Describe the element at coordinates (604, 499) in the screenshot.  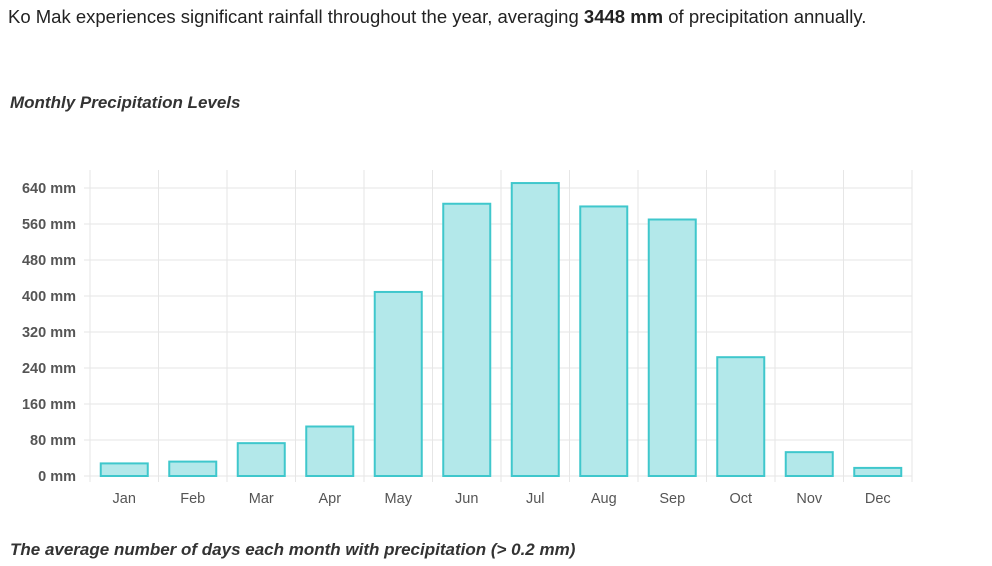
I see `x-tick-label: Aug` at that location.